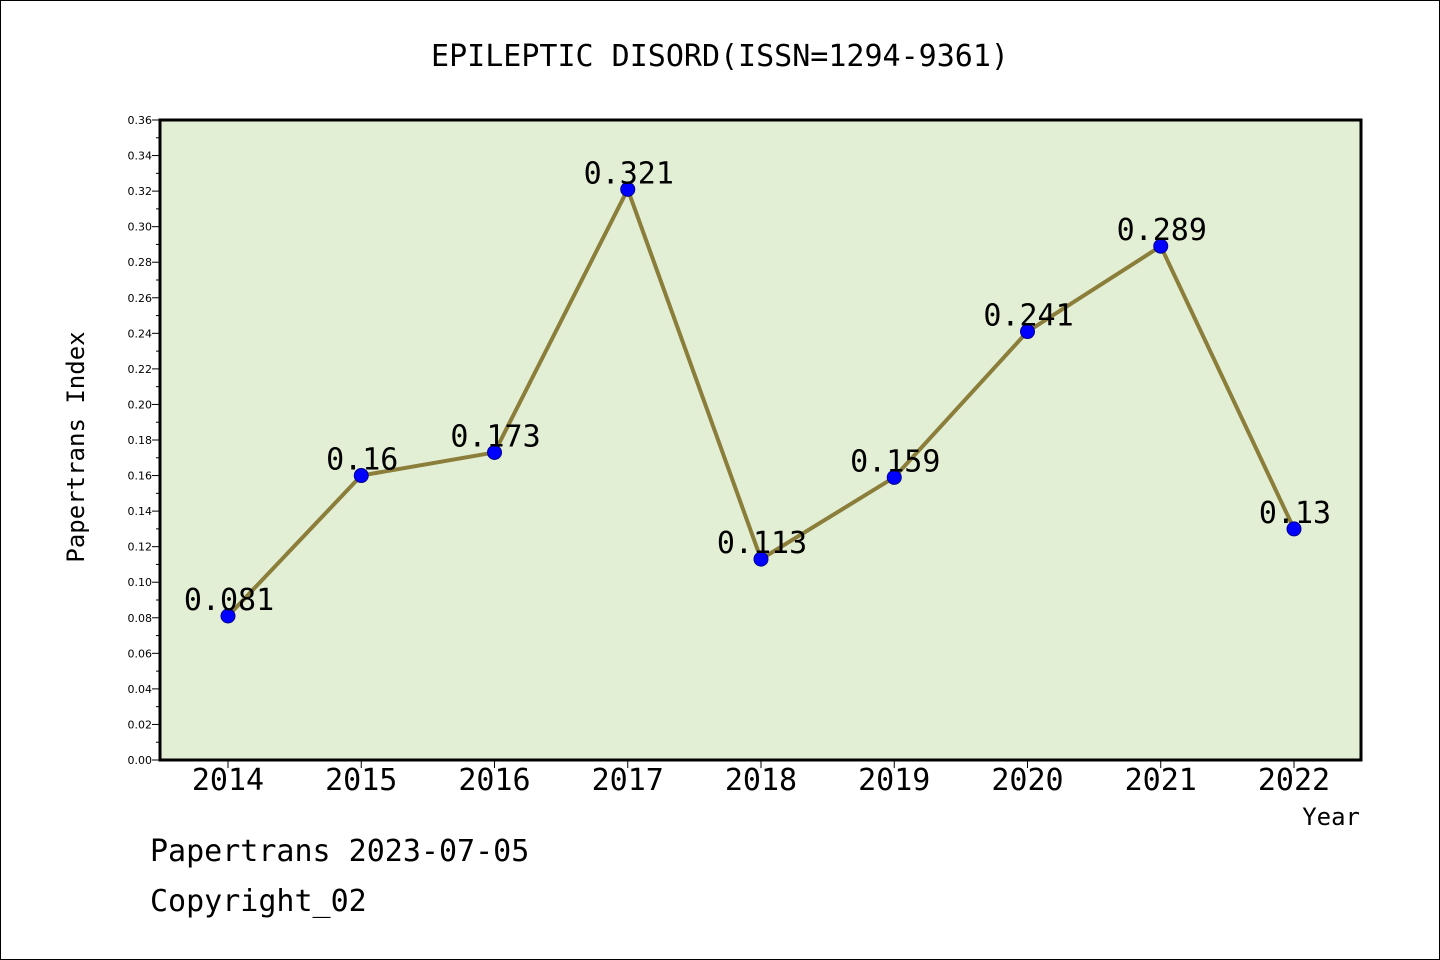 This screenshot has width=1440, height=960. I want to click on y-tick-label: 0.26, so click(140, 298).